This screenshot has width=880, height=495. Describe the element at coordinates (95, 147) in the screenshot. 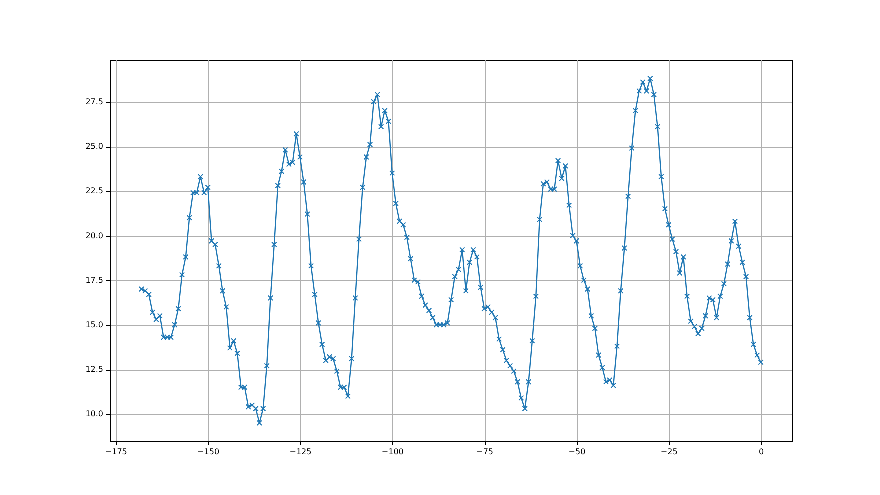

I see `y-tick-label: 25.0` at that location.